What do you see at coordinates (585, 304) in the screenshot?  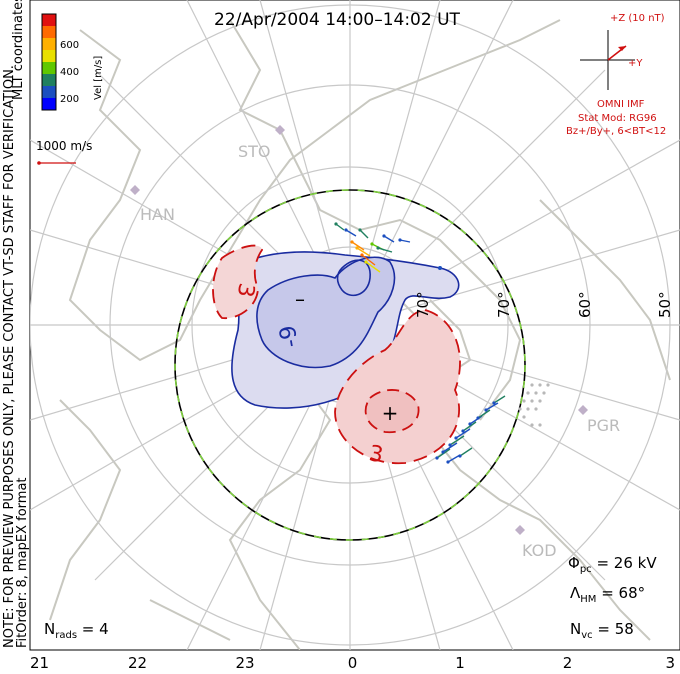 I see `lat-label-60: 60°` at bounding box center [585, 304].